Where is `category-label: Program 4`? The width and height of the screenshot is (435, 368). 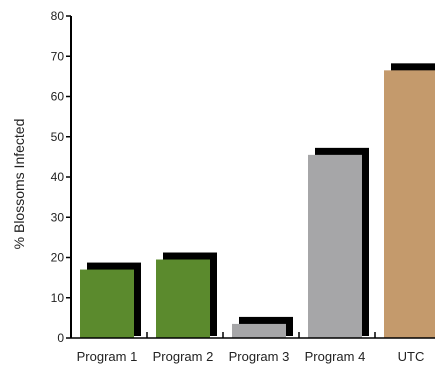
category-label: Program 4 is located at coordinates (335, 356).